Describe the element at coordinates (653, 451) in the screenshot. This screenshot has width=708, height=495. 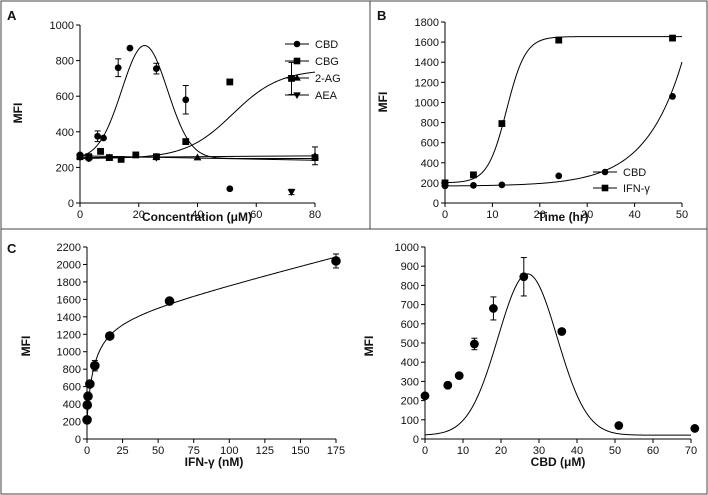
I see `panel-c2-x-tick-label: 60` at that location.